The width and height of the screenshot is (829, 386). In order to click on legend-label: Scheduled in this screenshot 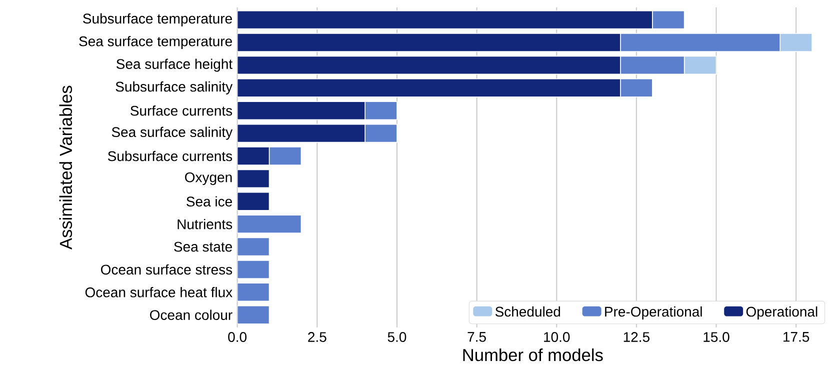, I will do `click(527, 311)`.